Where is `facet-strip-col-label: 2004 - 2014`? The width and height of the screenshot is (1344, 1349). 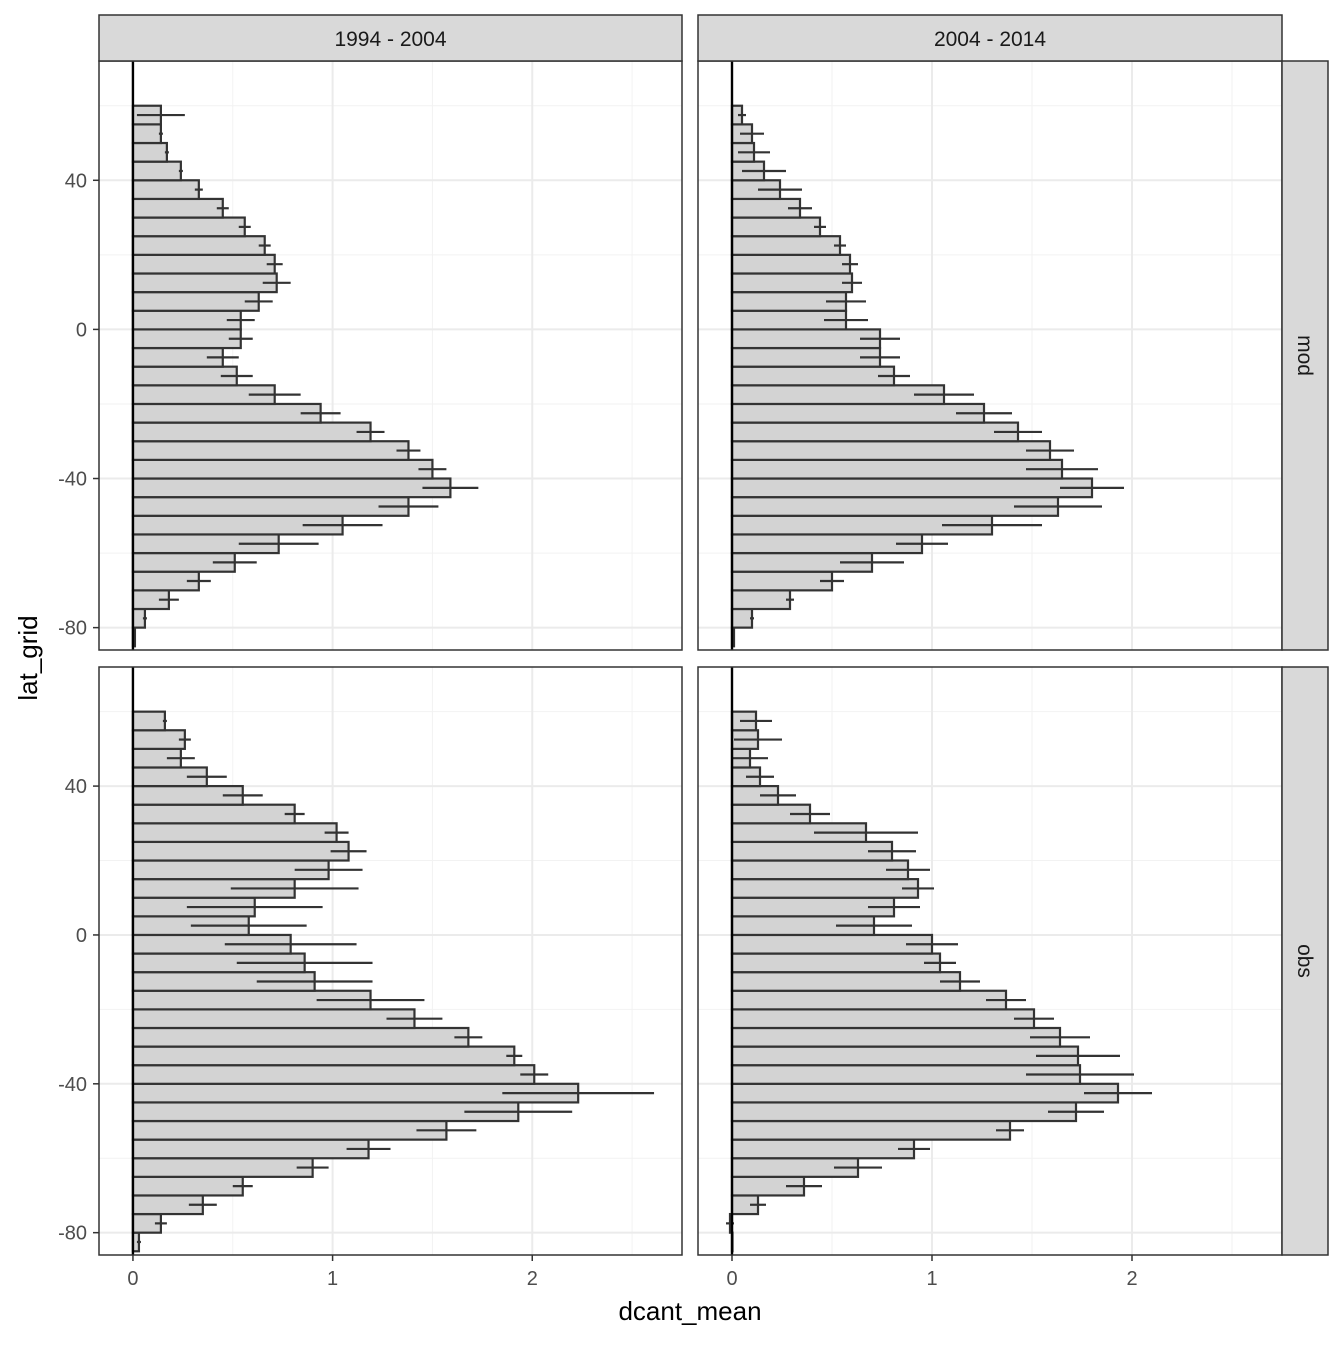 facet-strip-col-label: 2004 - 2014 is located at coordinates (990, 39).